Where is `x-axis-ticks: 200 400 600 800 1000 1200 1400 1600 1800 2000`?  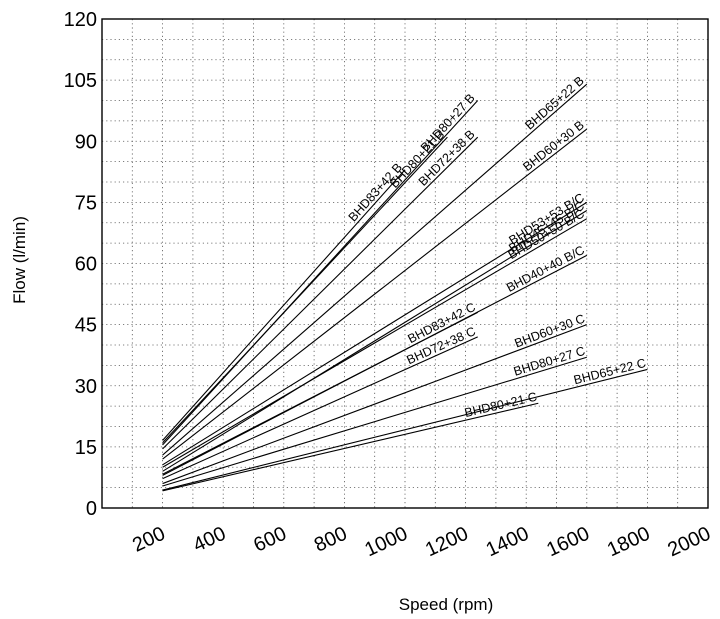
x-axis-ticks: 200 400 600 800 1000 1200 1400 1600 1800 2000 is located at coordinates (421, 542).